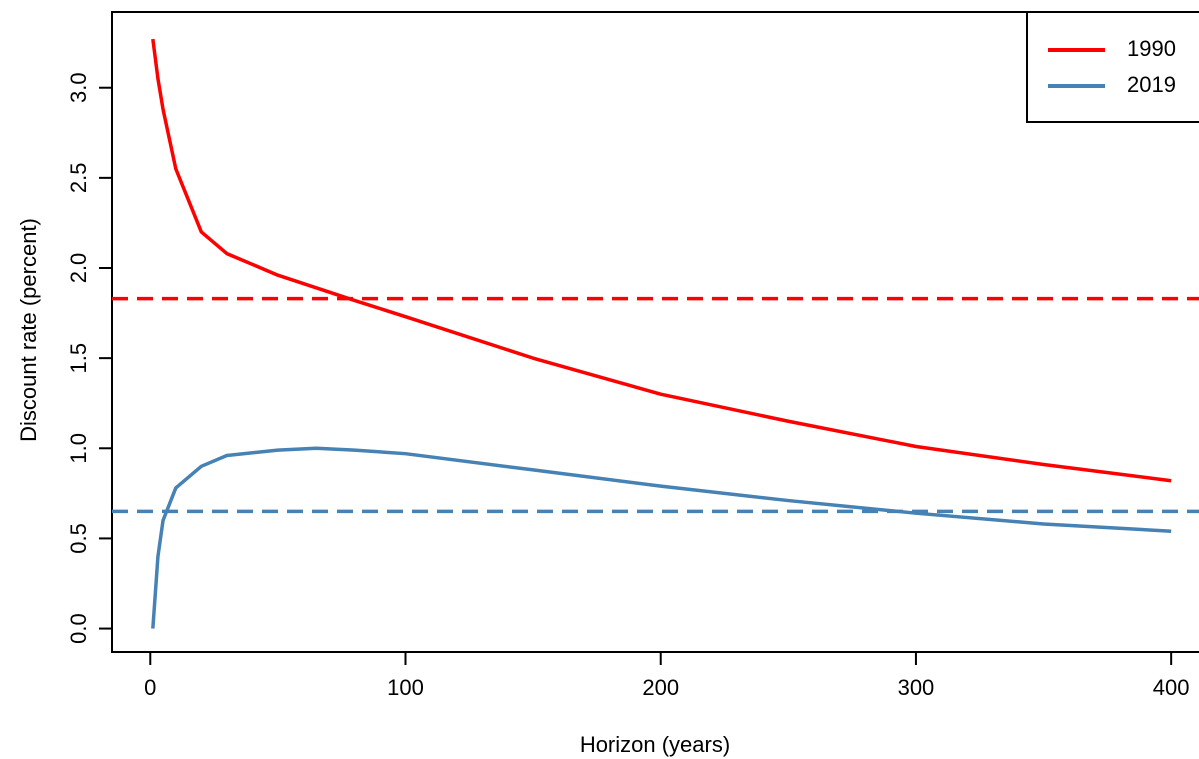 Image resolution: width=1199 pixels, height=759 pixels. What do you see at coordinates (1171, 687) in the screenshot?
I see `x-tick-label: 400` at bounding box center [1171, 687].